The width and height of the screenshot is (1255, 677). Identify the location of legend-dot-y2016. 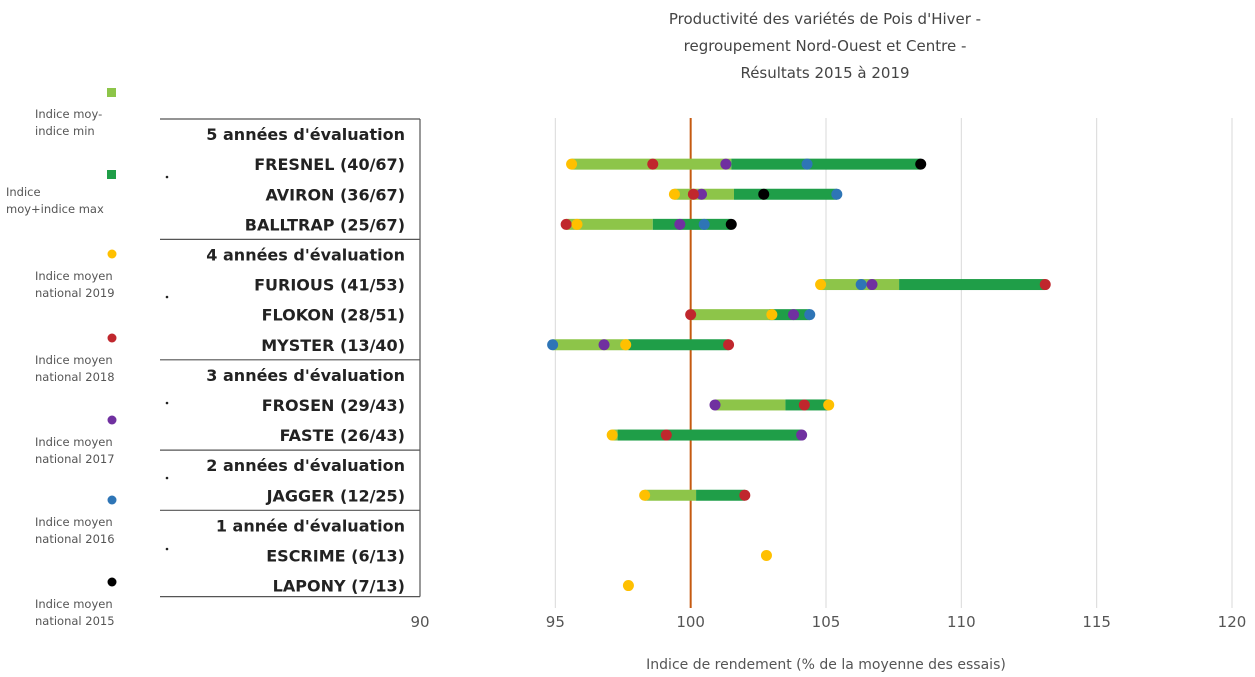
(112, 500).